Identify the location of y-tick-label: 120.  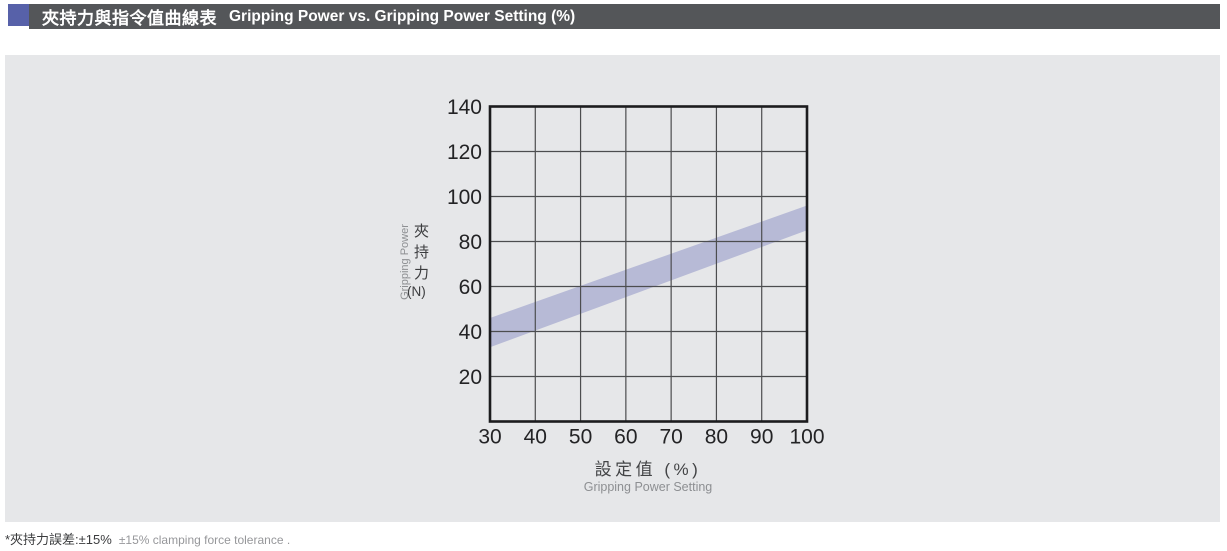
(464, 152).